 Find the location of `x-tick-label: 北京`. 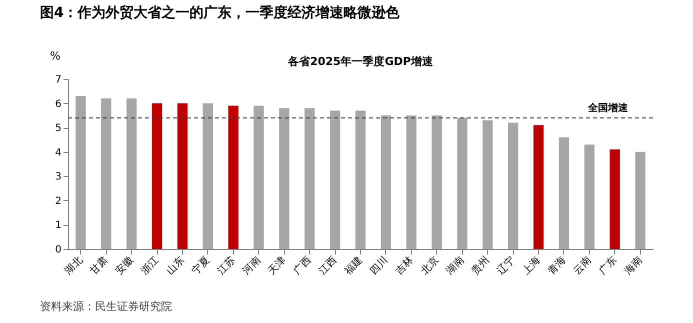

x-tick-label: 北京 is located at coordinates (430, 265).